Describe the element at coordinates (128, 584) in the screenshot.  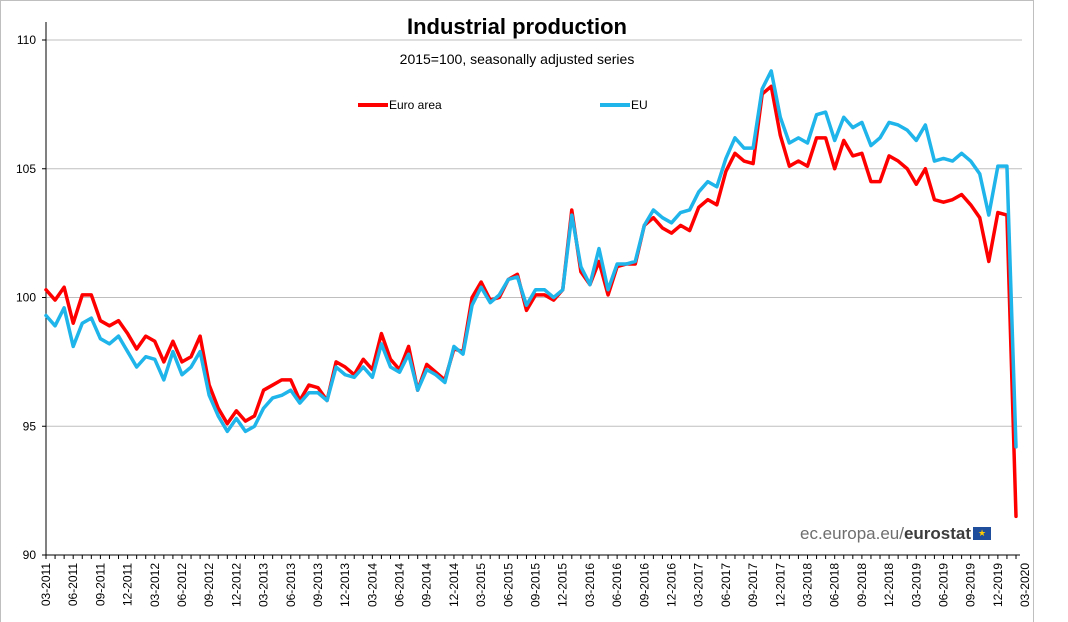
I see `x-tick-label: 12-2011` at that location.